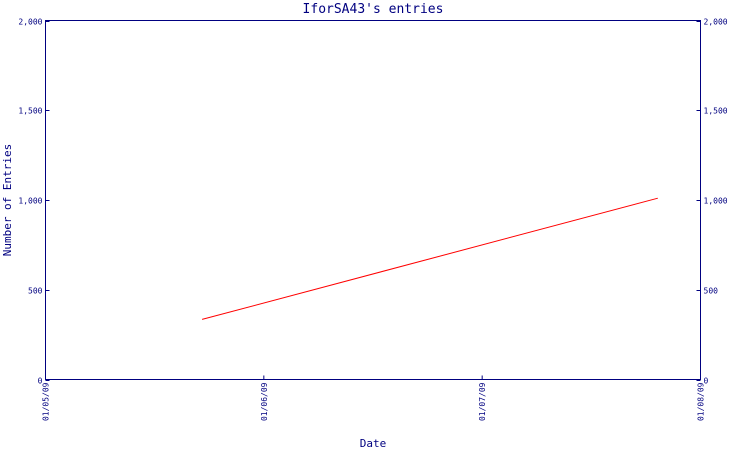 This screenshot has width=750, height=450. Describe the element at coordinates (716, 201) in the screenshot. I see `y-tick-label-right: 1,000` at that location.